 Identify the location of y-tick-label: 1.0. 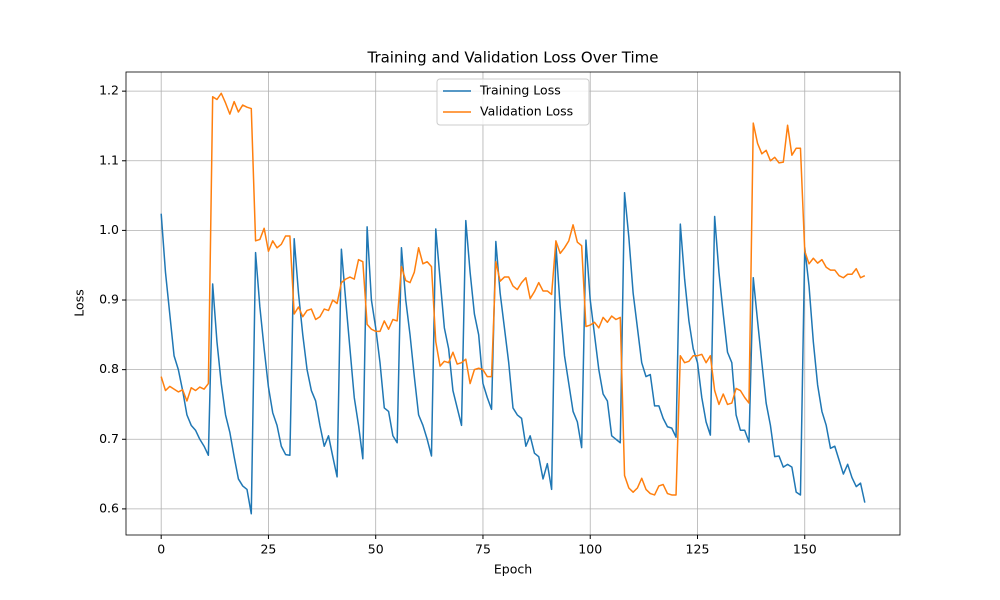
(109, 229).